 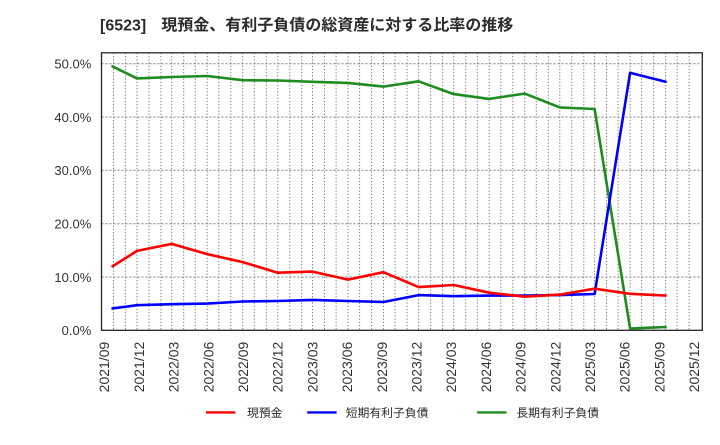 I want to click on svg-text: [6523], so click(x=123, y=25).